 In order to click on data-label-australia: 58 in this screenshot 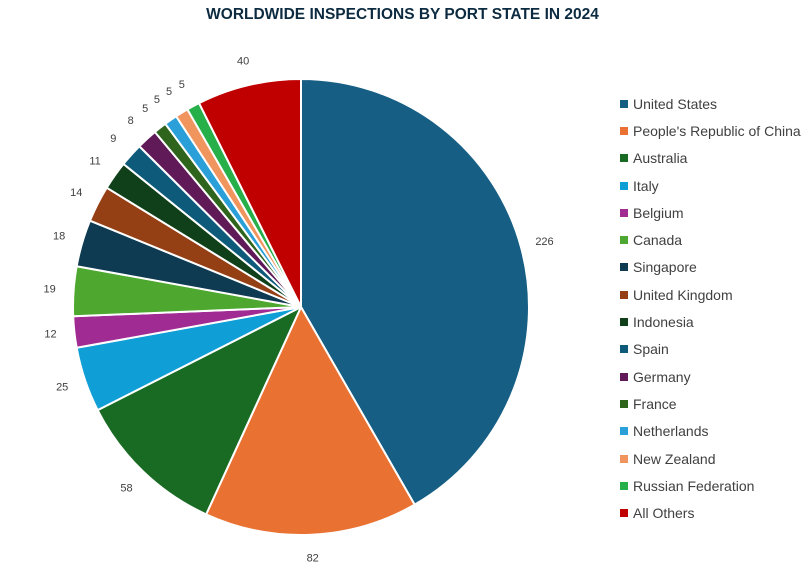, I will do `click(126, 489)`.